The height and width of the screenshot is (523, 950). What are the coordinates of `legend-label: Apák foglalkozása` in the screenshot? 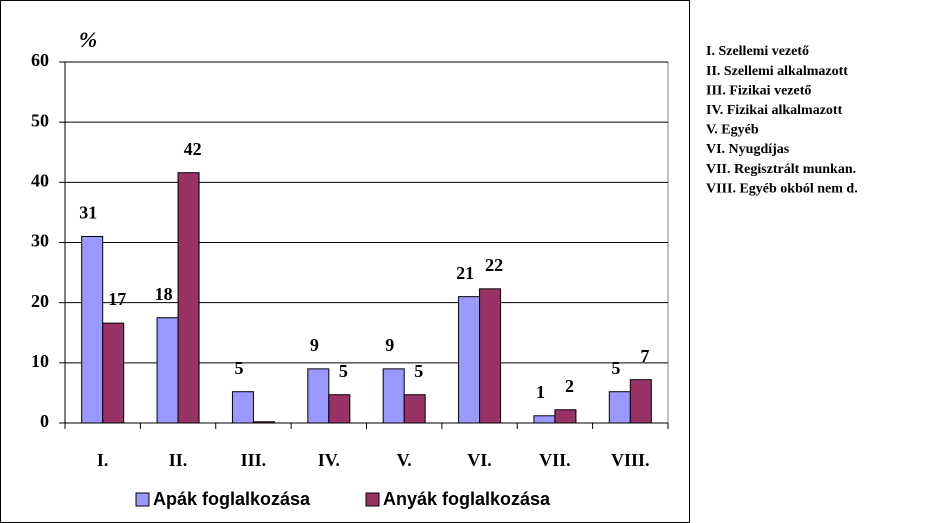 It's located at (232, 499).